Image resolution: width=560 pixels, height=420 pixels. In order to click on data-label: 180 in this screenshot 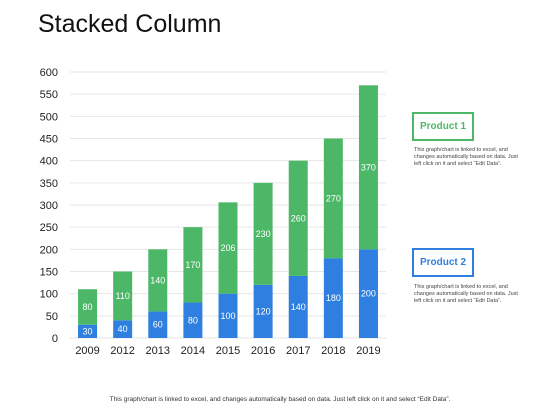, I will do `click(333, 298)`.